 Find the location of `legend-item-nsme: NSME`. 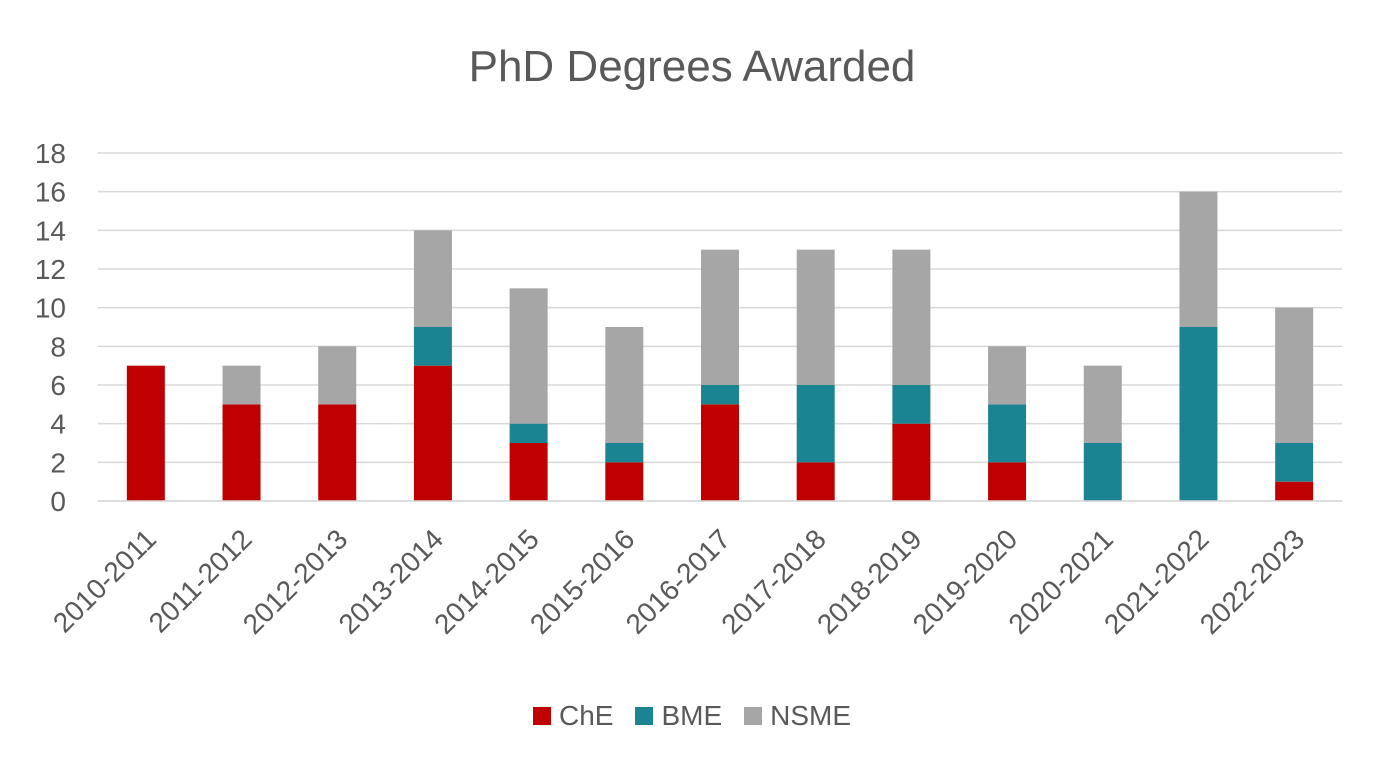

legend-item-nsme: NSME is located at coordinates (797, 716).